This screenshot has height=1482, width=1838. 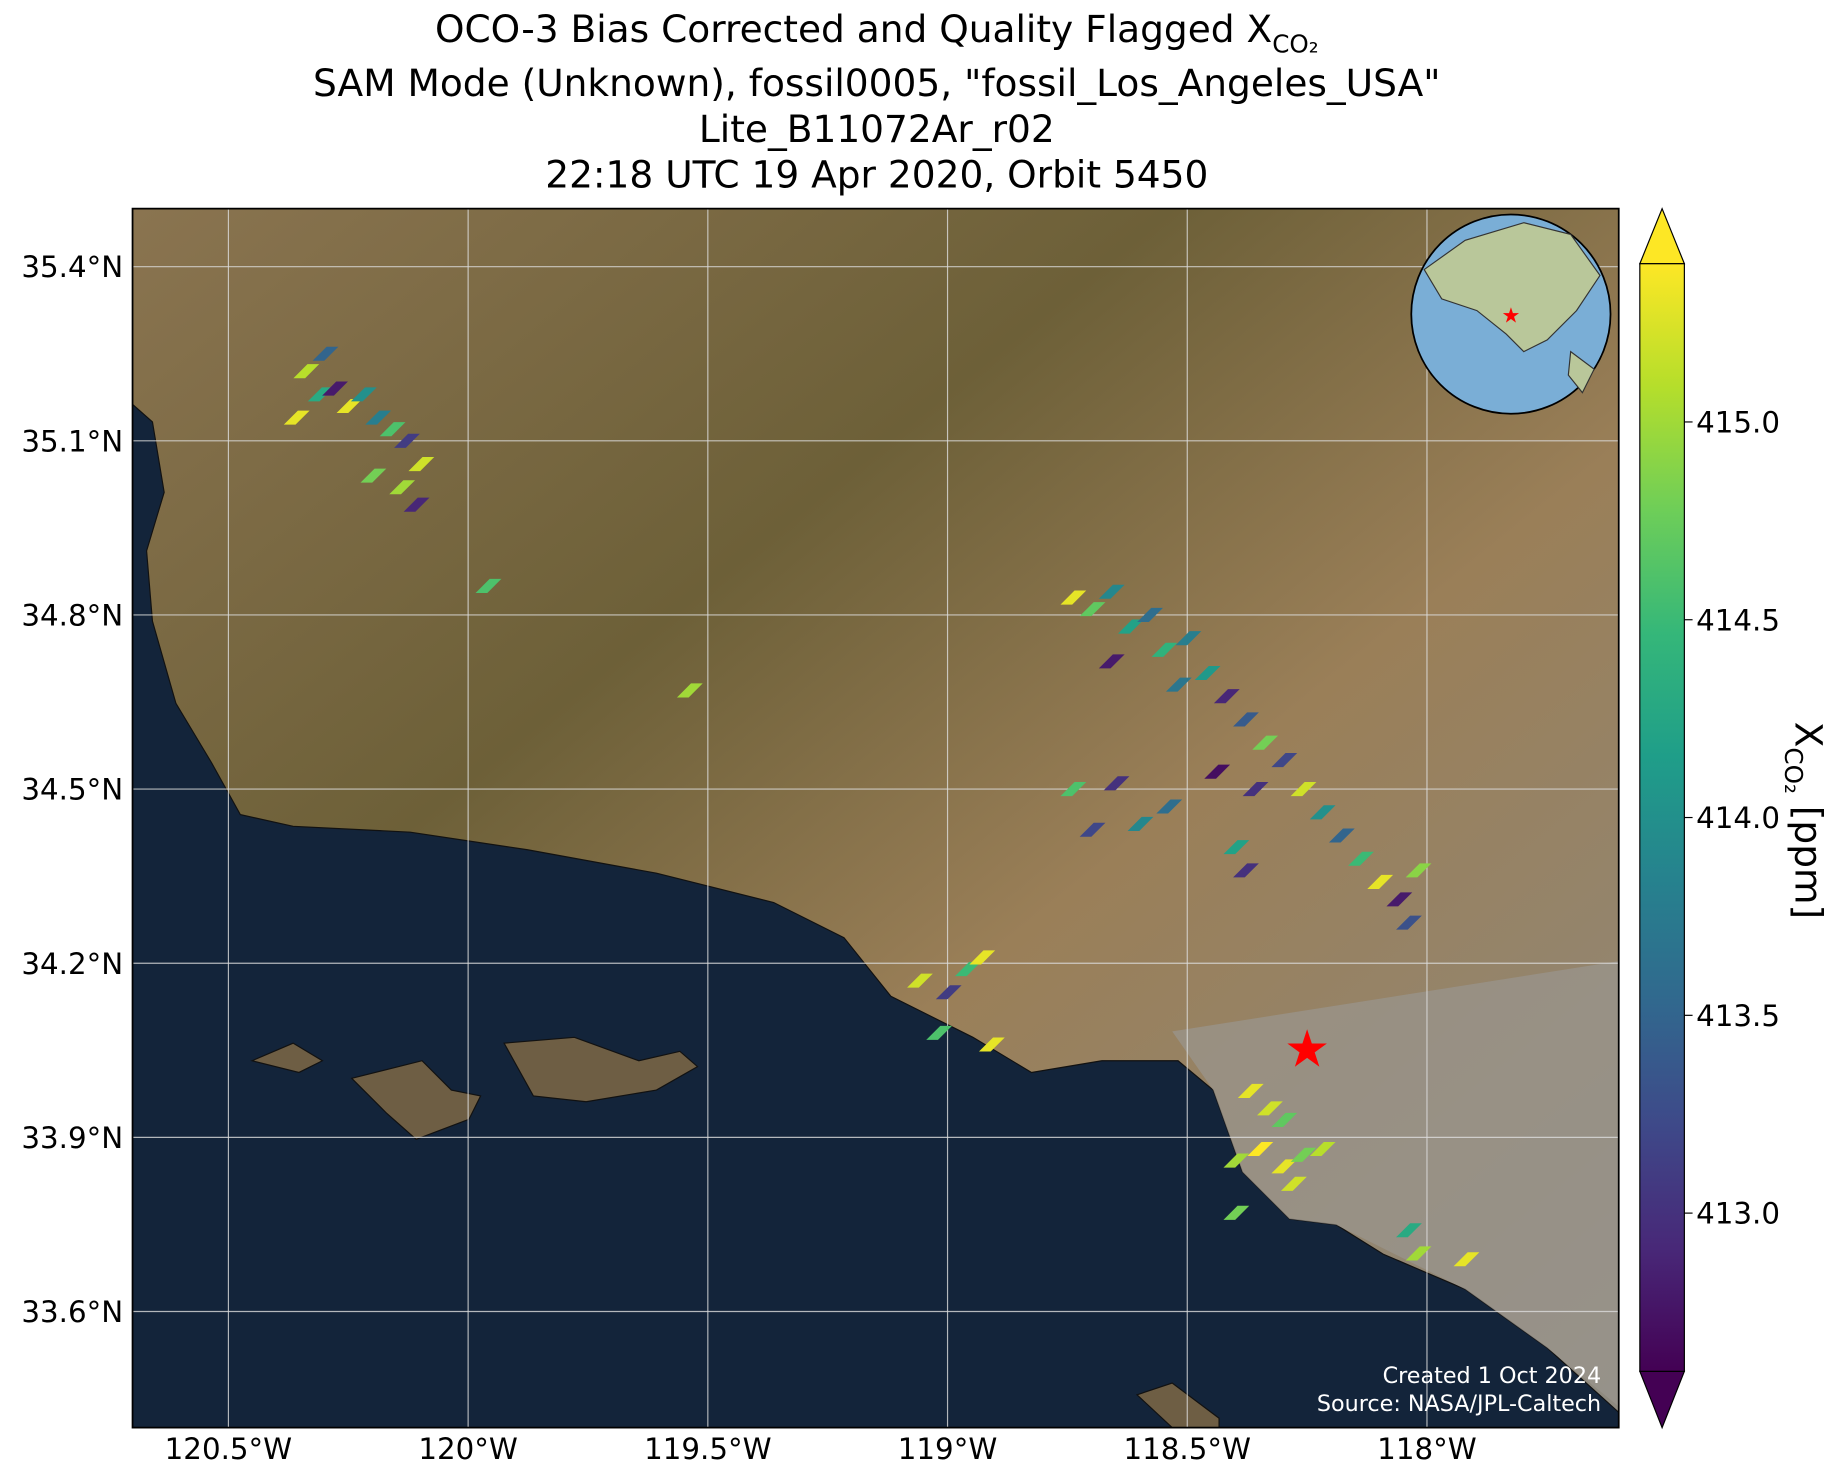 What do you see at coordinates (948, 1449) in the screenshot?
I see `x-tick-label: 119°W` at bounding box center [948, 1449].